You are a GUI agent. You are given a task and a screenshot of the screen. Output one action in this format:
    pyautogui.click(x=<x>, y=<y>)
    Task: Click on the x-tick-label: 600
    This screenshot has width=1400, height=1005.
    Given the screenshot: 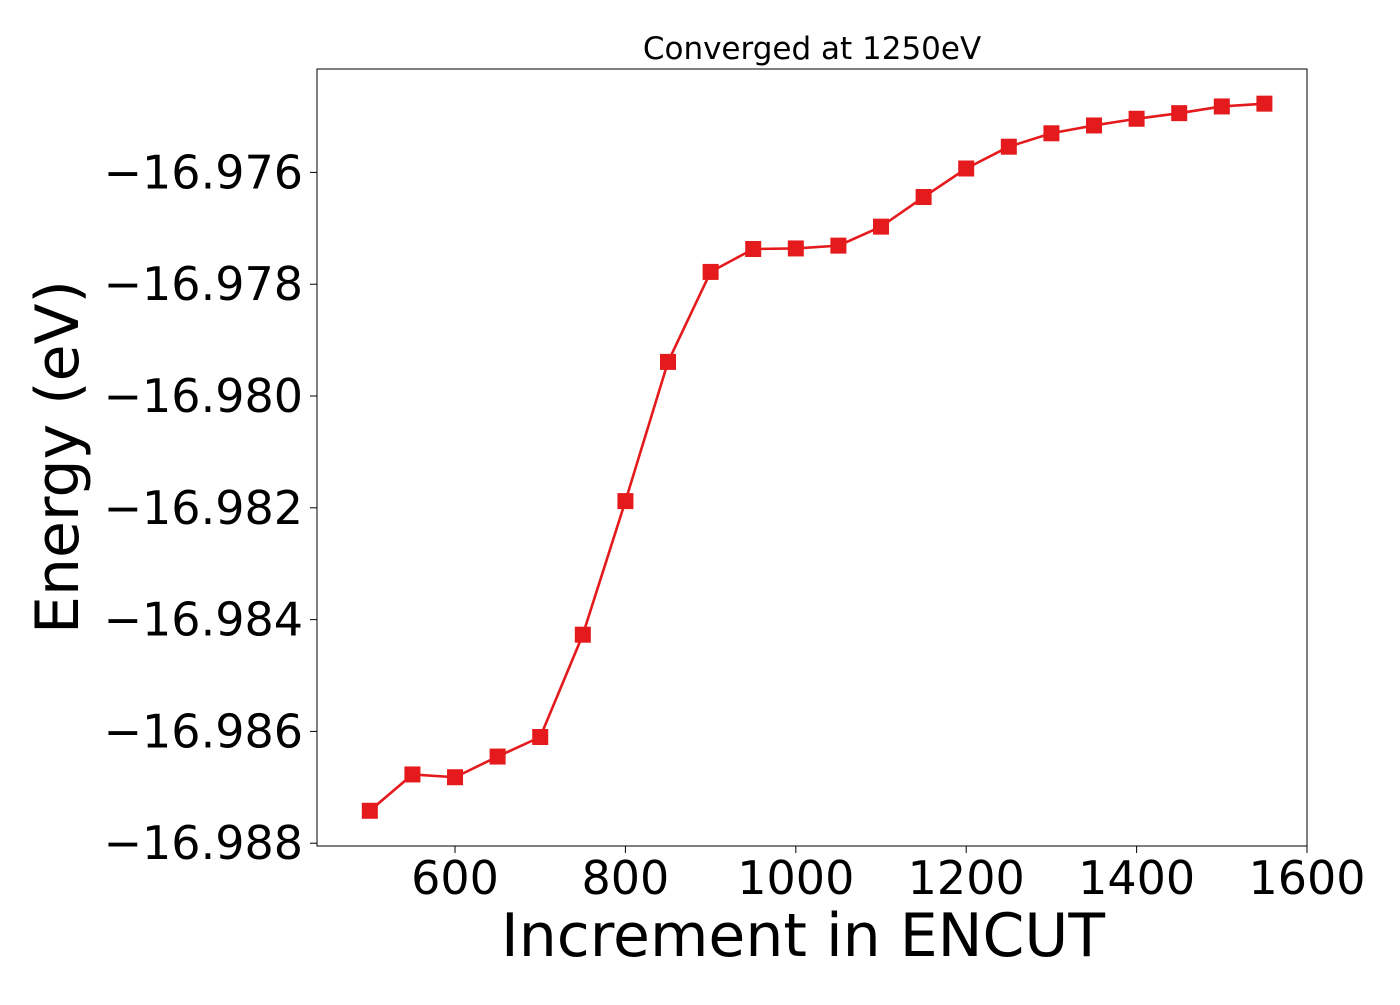 What is the action you would take?
    pyautogui.click(x=455, y=878)
    